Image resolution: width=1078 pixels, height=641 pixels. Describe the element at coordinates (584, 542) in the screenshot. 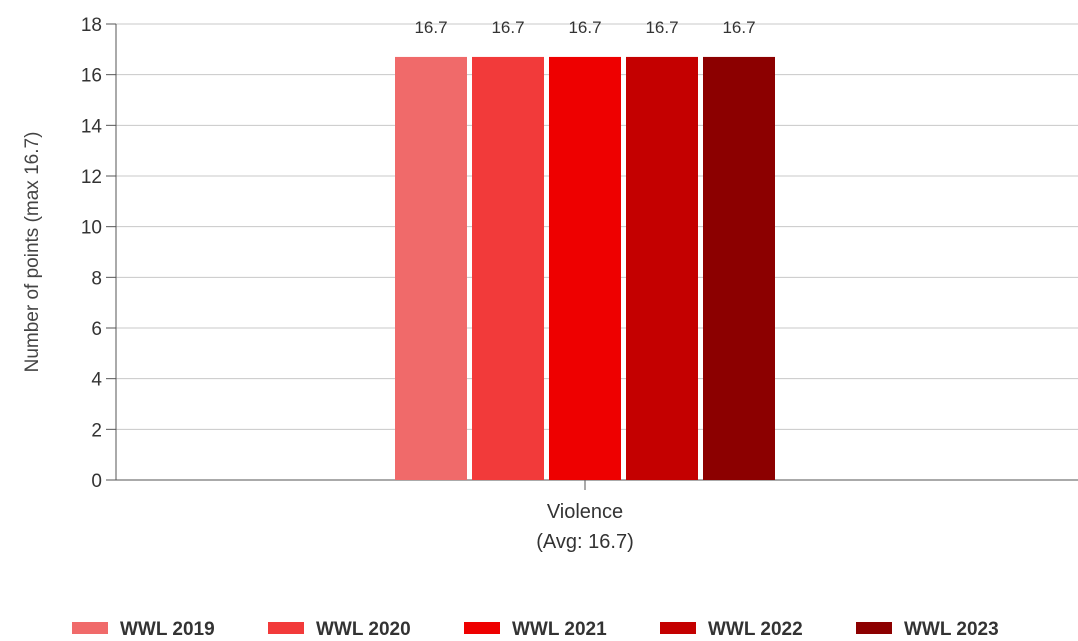

I see `category-sublabel: (Avg: 16.7)` at that location.